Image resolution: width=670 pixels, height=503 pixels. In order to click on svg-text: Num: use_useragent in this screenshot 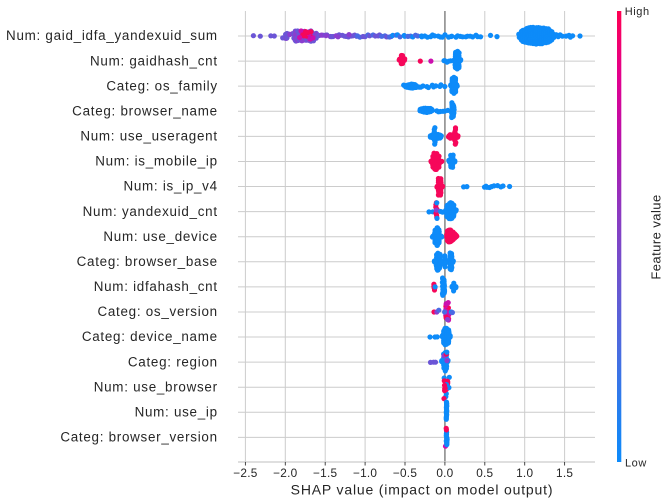, I will do `click(148, 136)`.